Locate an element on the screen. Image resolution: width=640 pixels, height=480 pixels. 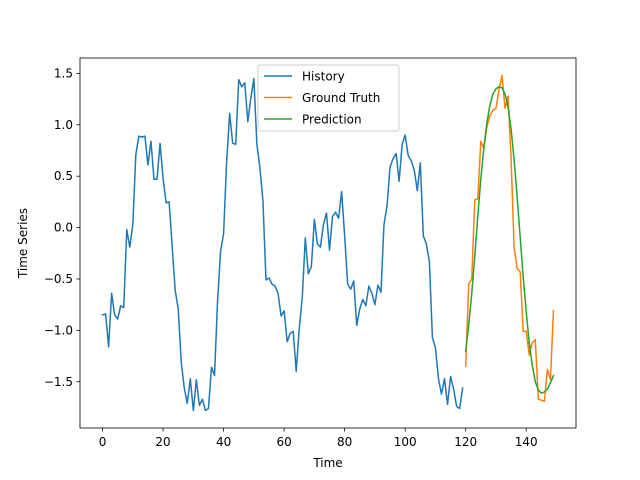
x-axis-label: Time is located at coordinates (327, 463).